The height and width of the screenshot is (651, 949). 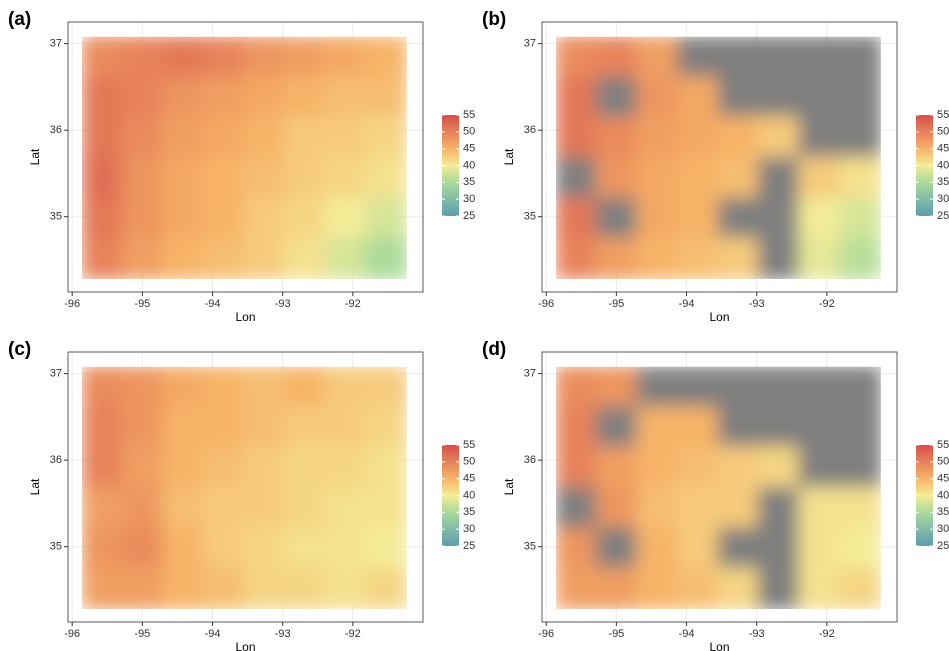 I want to click on y-tick-label: 36, so click(x=56, y=130).